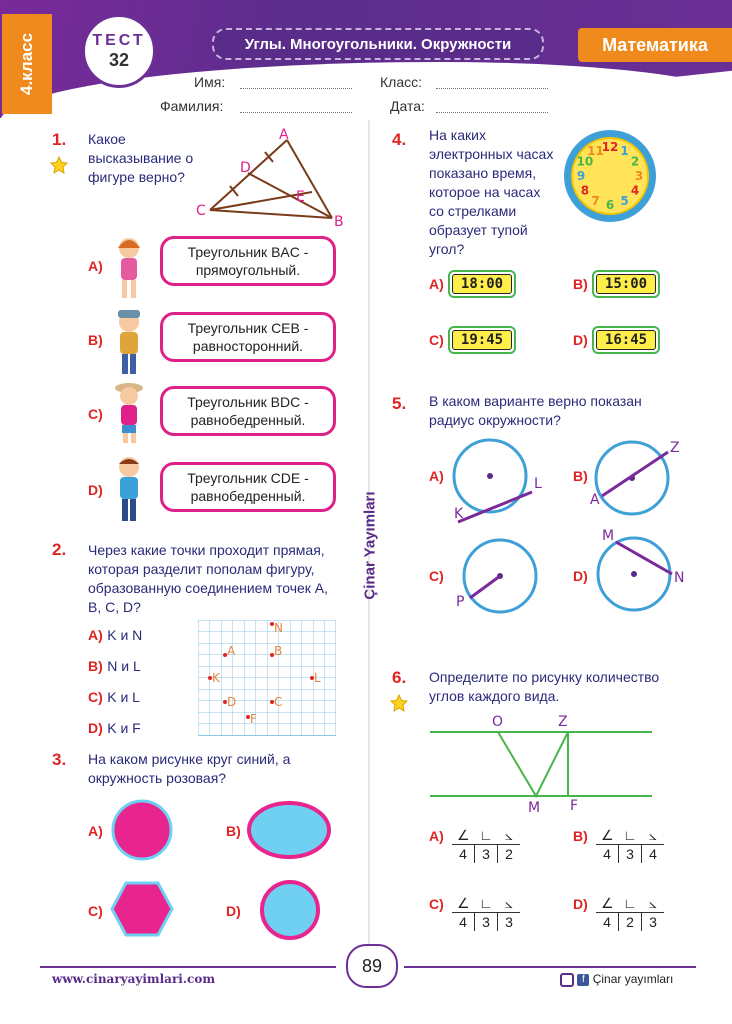 Image resolution: width=732 pixels, height=1024 pixels. What do you see at coordinates (675, 448) in the screenshot?
I see `q5-b-label-z: Z` at bounding box center [675, 448].